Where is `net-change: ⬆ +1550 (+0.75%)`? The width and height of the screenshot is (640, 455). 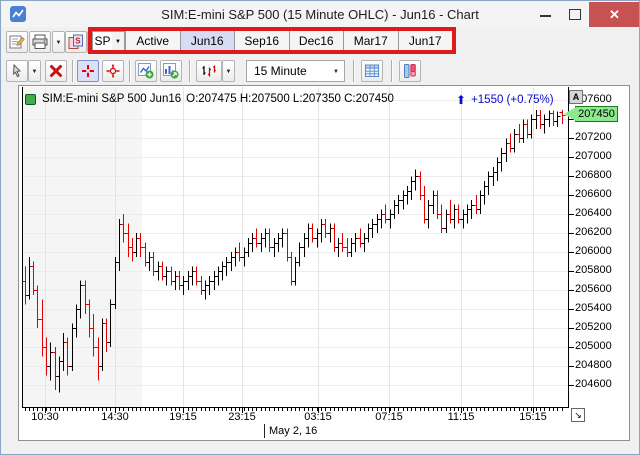 net-change: ⬆ +1550 (+0.75%) is located at coordinates (505, 100).